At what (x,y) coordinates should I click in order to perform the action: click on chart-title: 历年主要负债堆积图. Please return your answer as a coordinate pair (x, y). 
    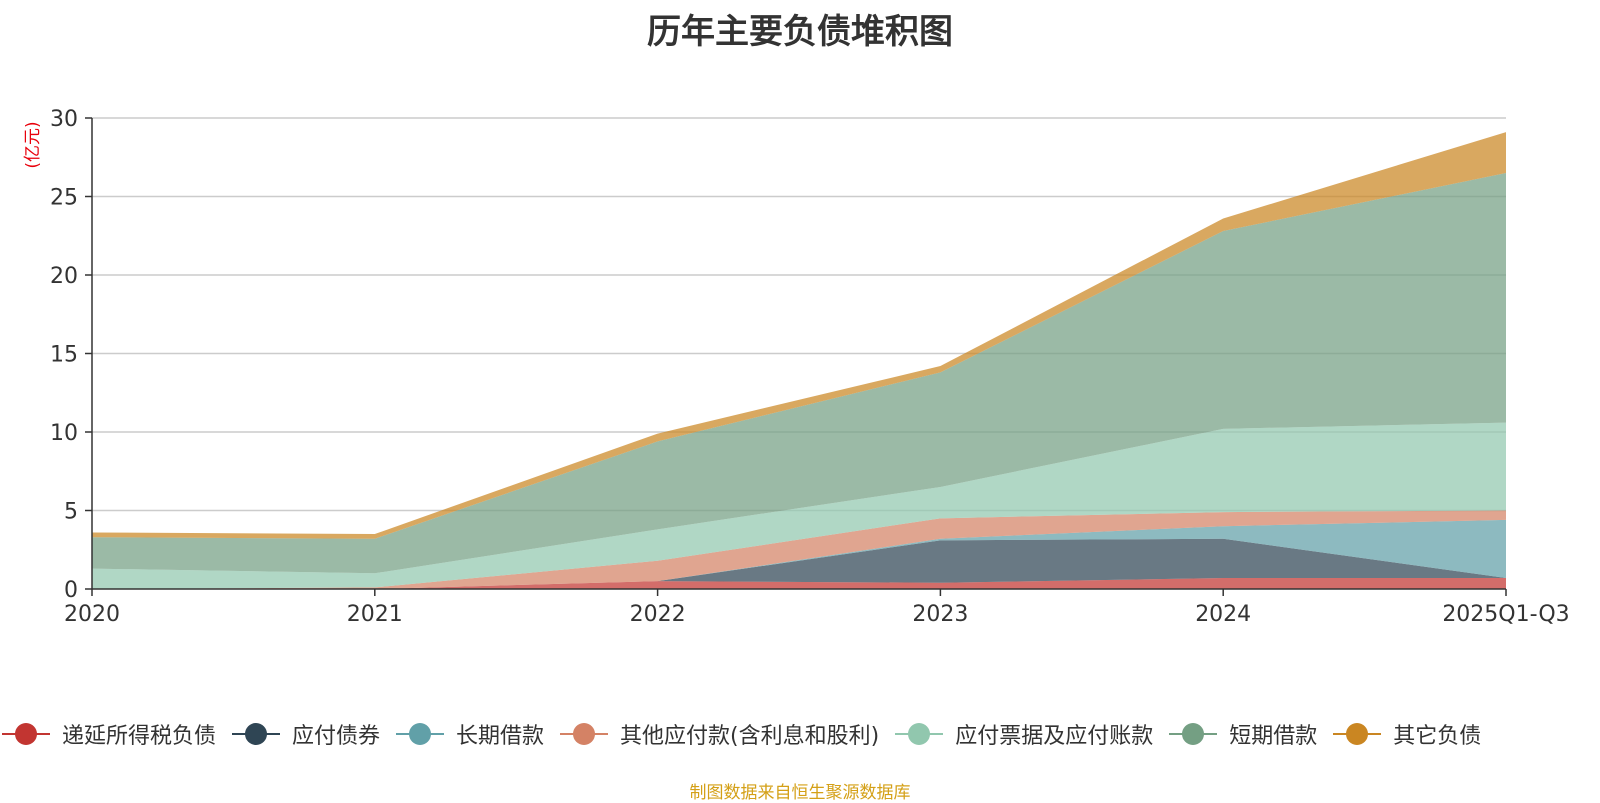
    Looking at the image, I should click on (800, 32).